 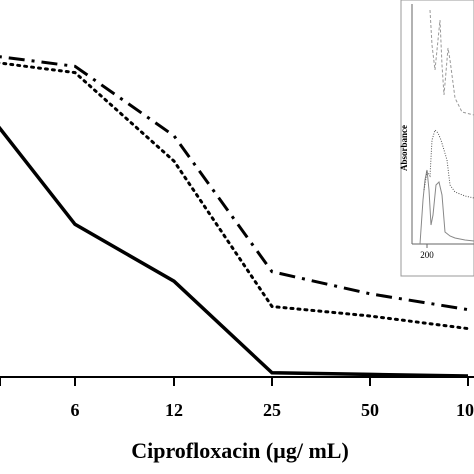 I want to click on inset-series-solid, so click(x=446, y=207).